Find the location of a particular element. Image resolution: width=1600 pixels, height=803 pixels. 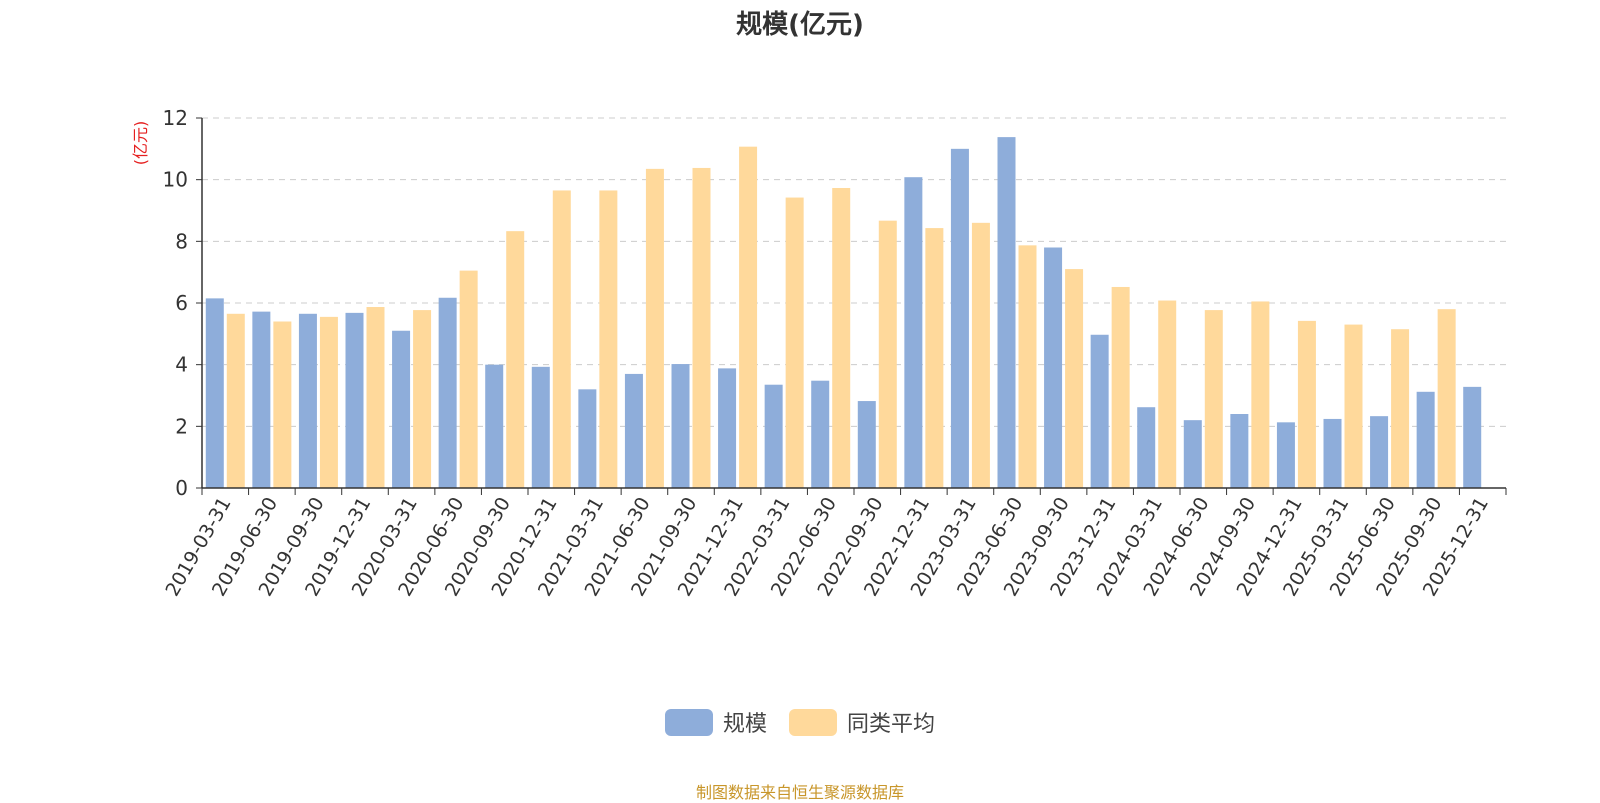

y-tick-label: 4 is located at coordinates (181, 365).